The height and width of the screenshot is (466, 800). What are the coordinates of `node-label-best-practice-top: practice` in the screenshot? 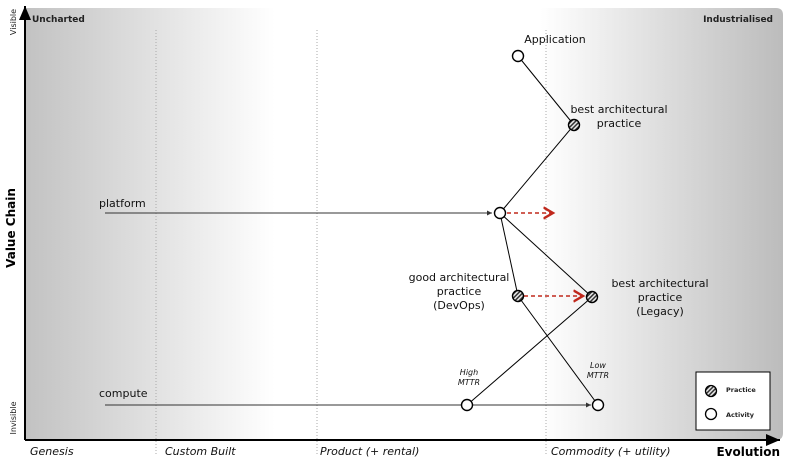 It's located at (619, 123).